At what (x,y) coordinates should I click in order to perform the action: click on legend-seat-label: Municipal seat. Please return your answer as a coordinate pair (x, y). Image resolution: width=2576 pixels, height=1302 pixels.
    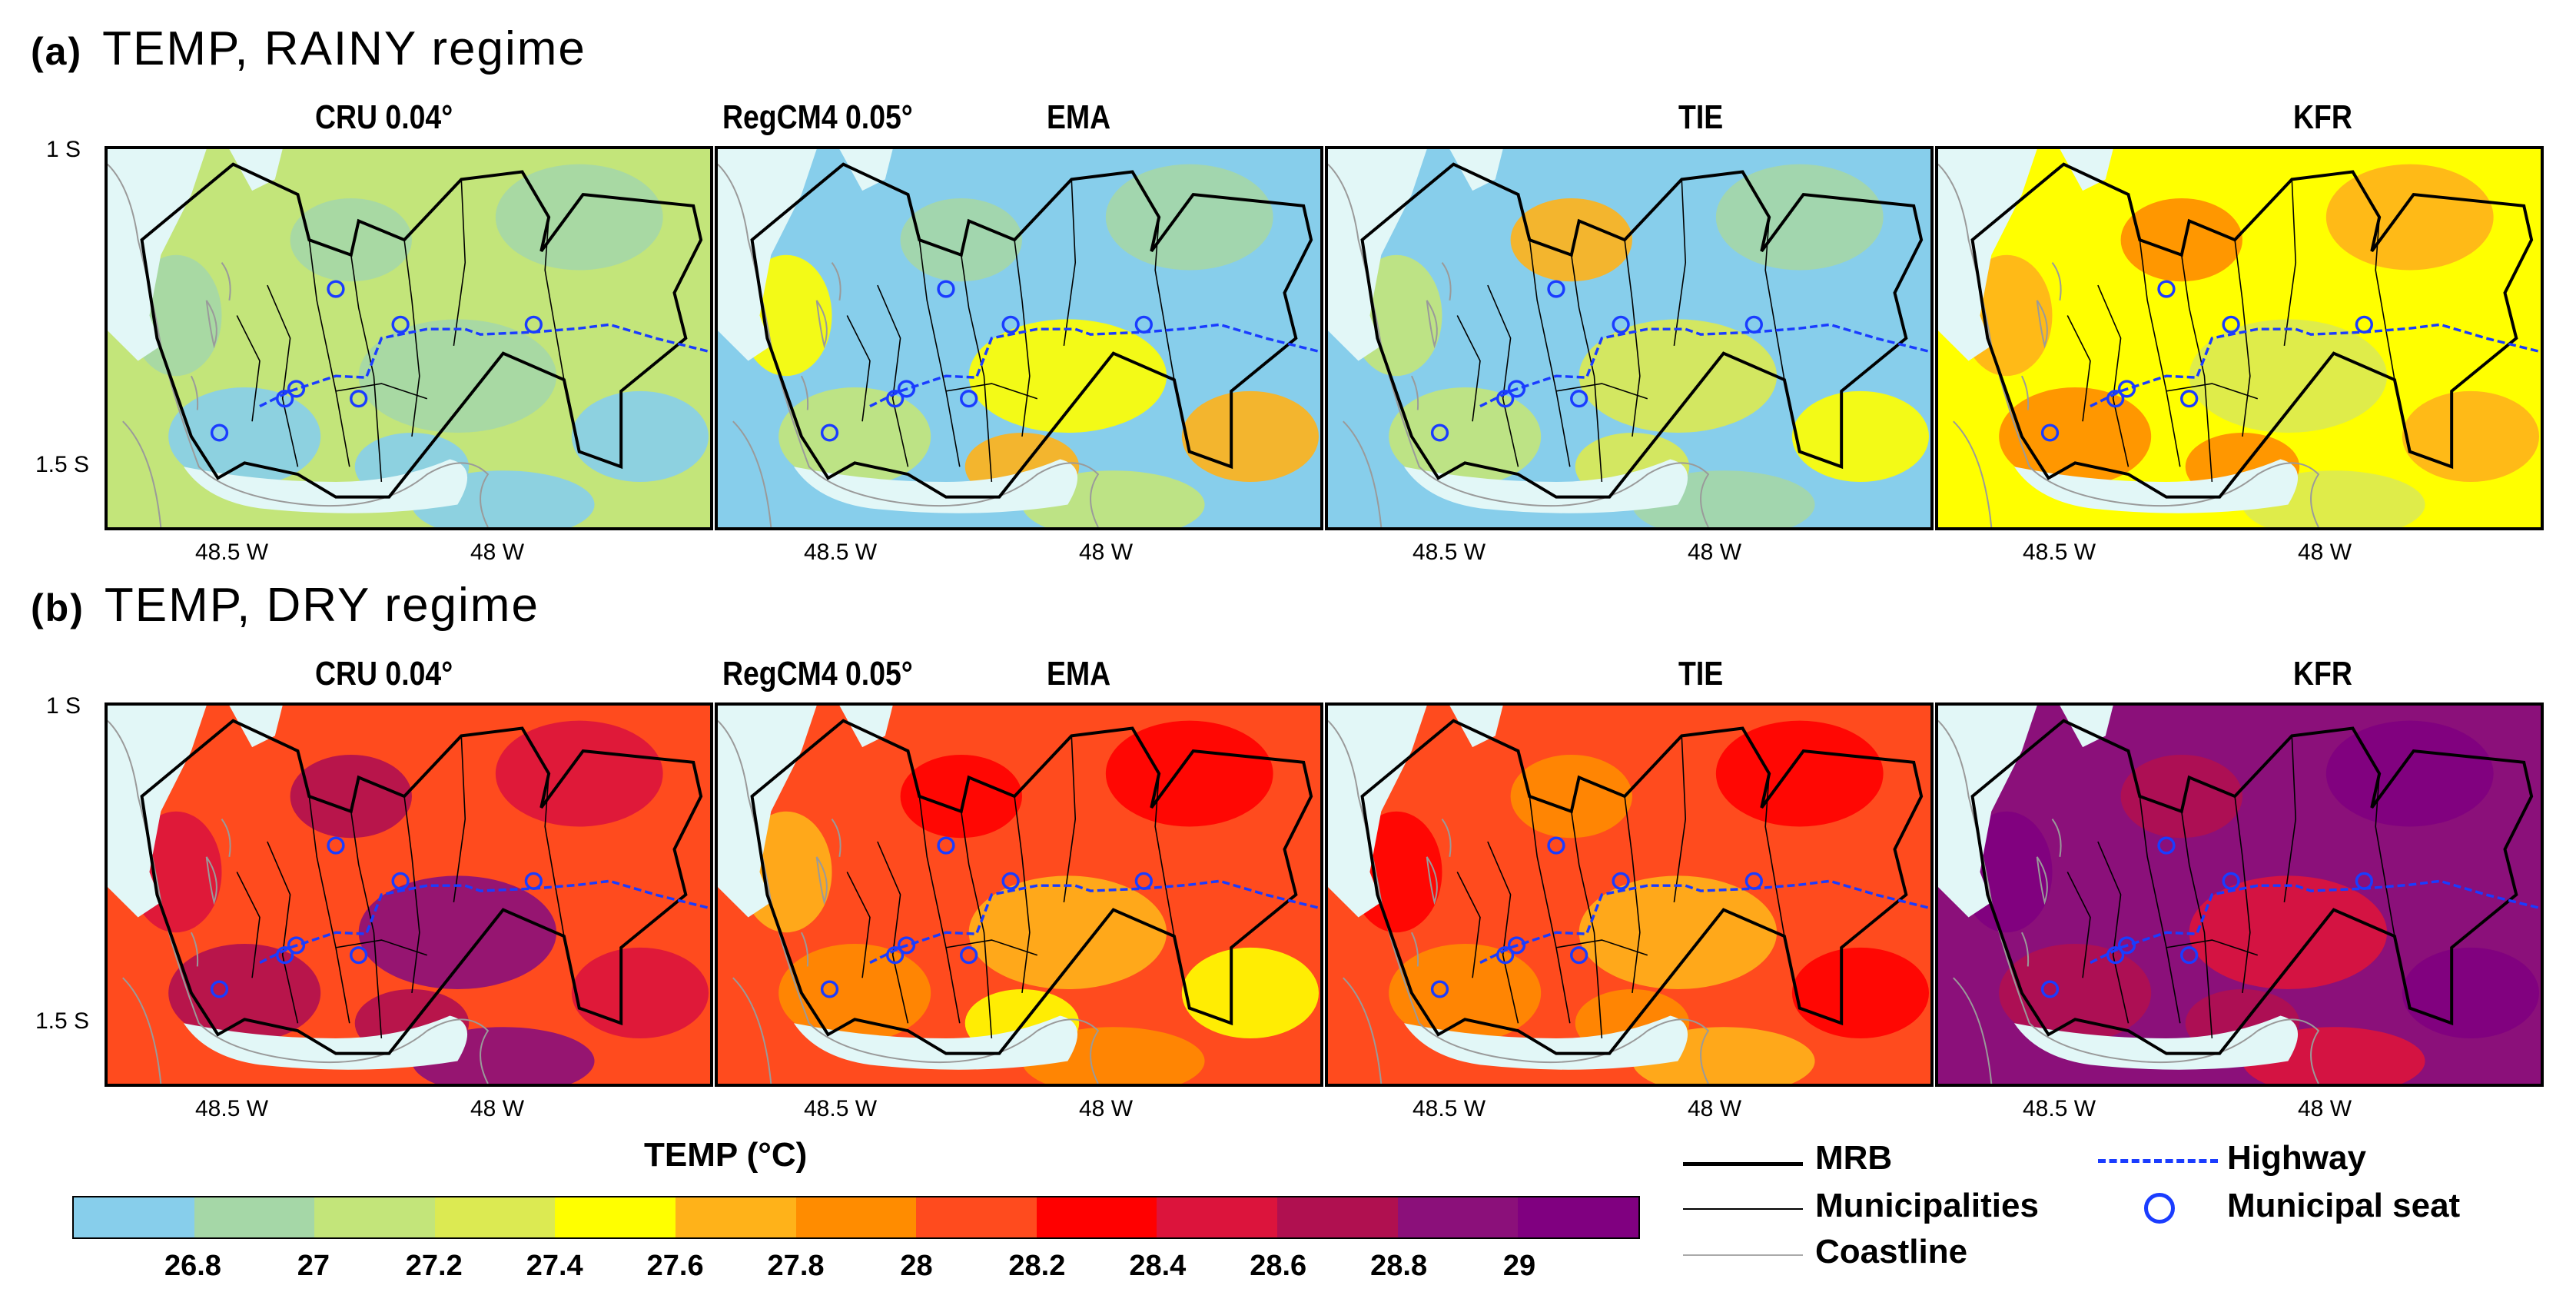
    Looking at the image, I should click on (2344, 1205).